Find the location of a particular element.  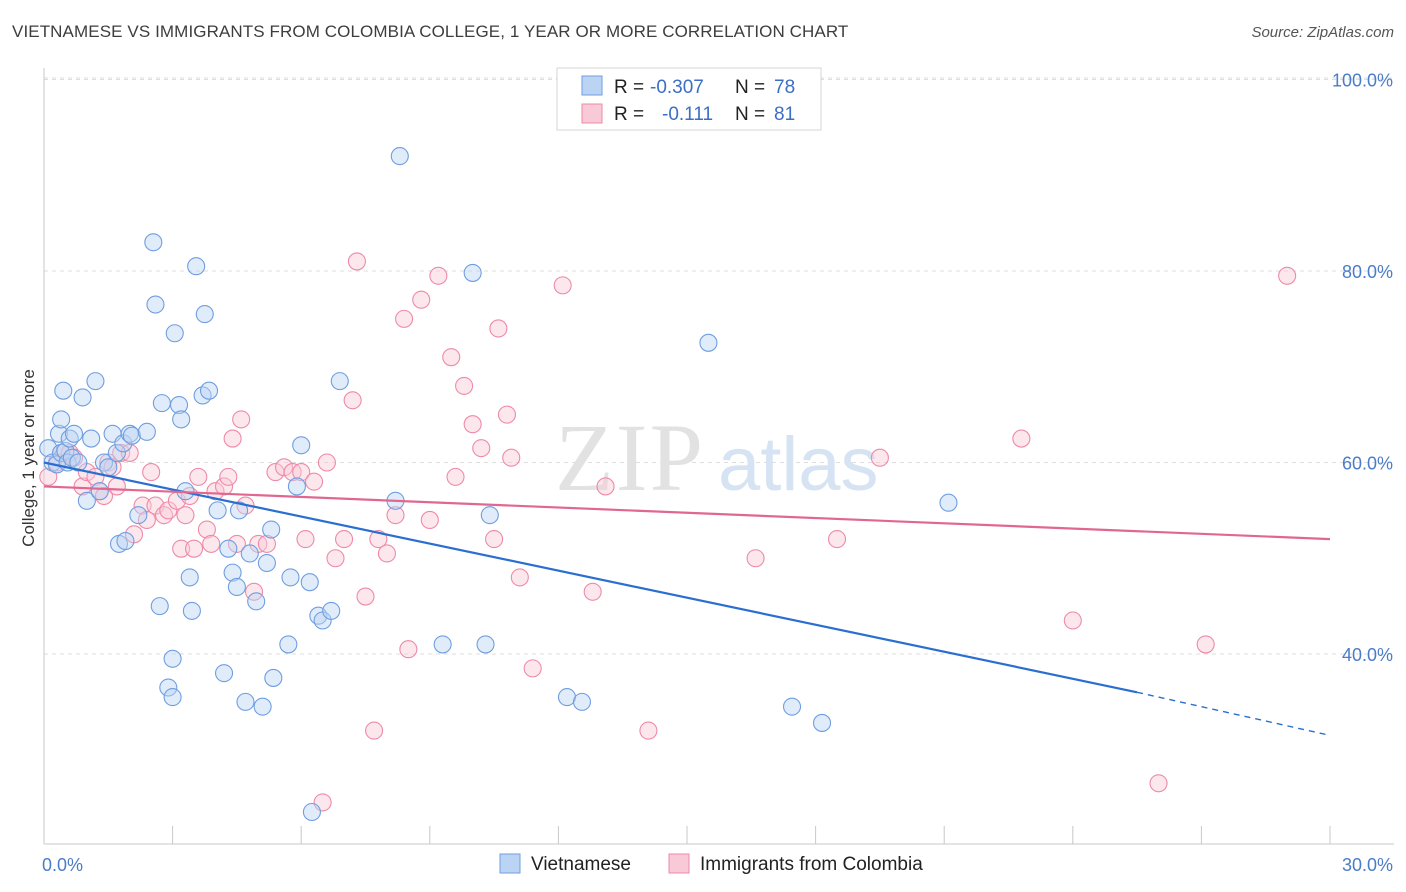

watermark-atlas: atlas is located at coordinates (798, 464).